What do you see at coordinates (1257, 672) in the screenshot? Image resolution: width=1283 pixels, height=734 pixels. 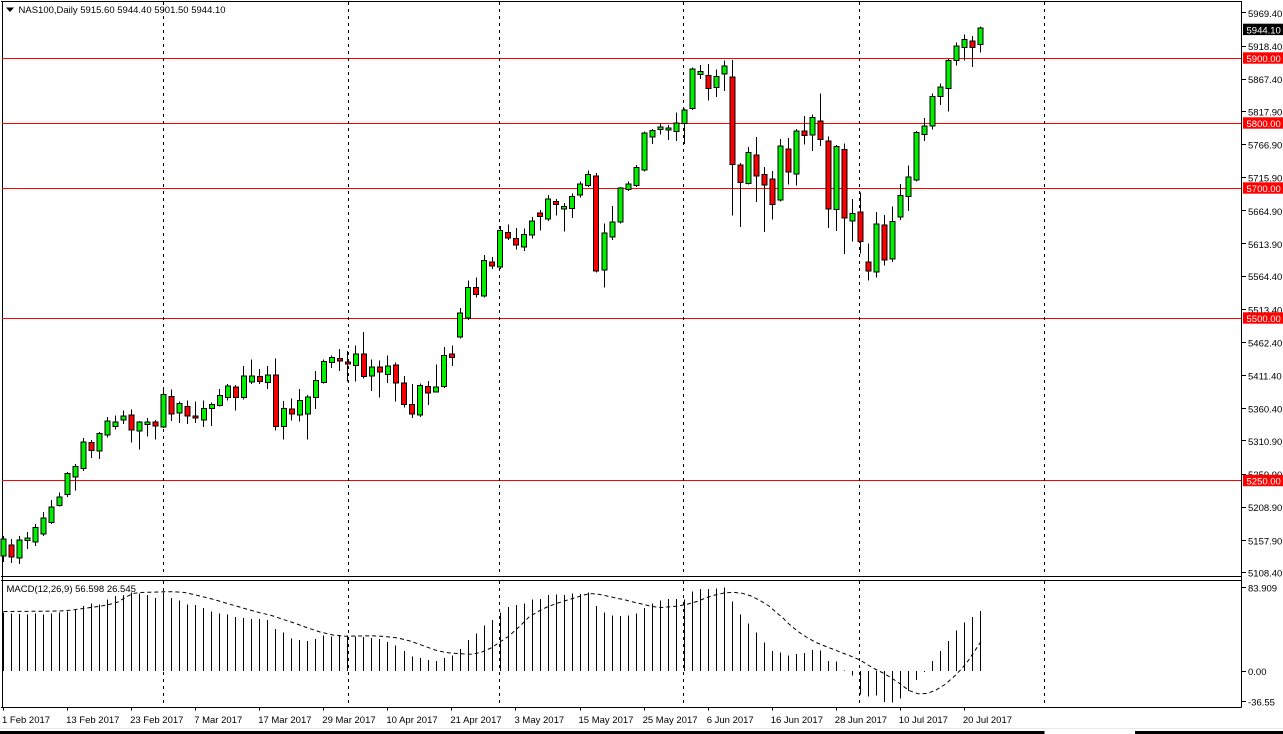 I see `svg-text: 0.00` at bounding box center [1257, 672].